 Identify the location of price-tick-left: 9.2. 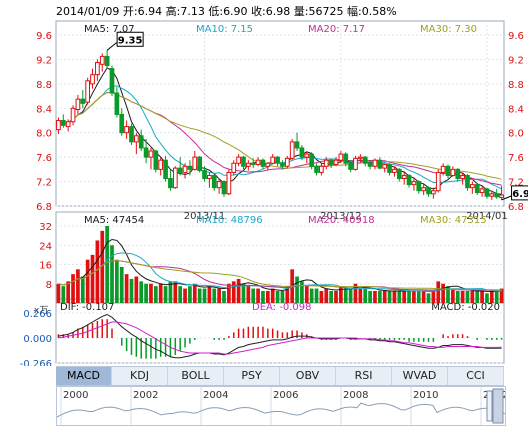
(44, 60).